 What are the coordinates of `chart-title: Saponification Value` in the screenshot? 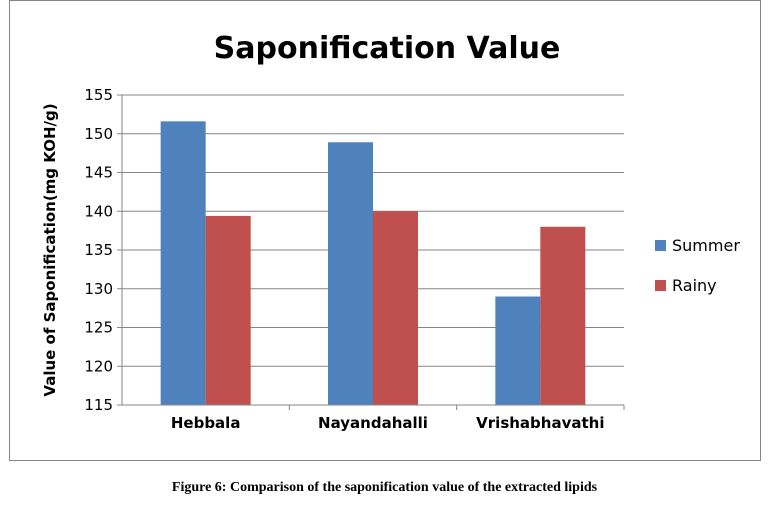 It's located at (387, 48).